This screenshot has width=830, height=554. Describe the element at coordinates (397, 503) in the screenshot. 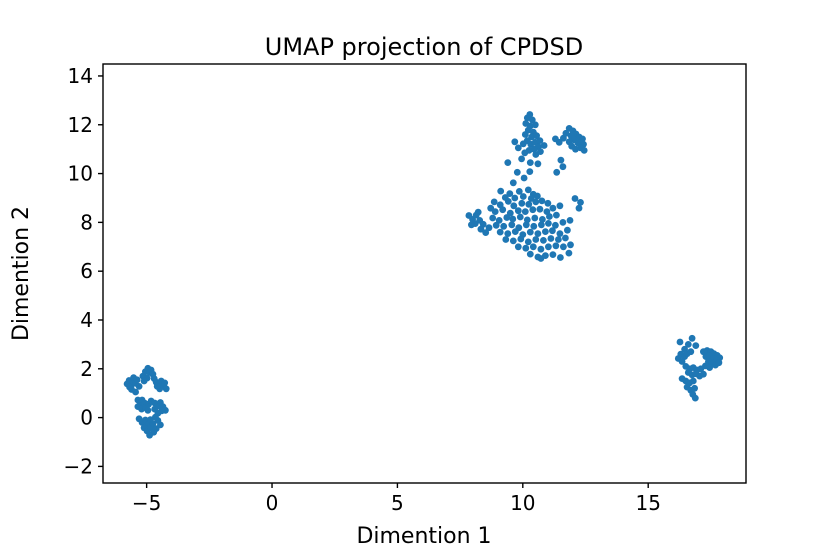

I see `x-tick-label: 5` at that location.